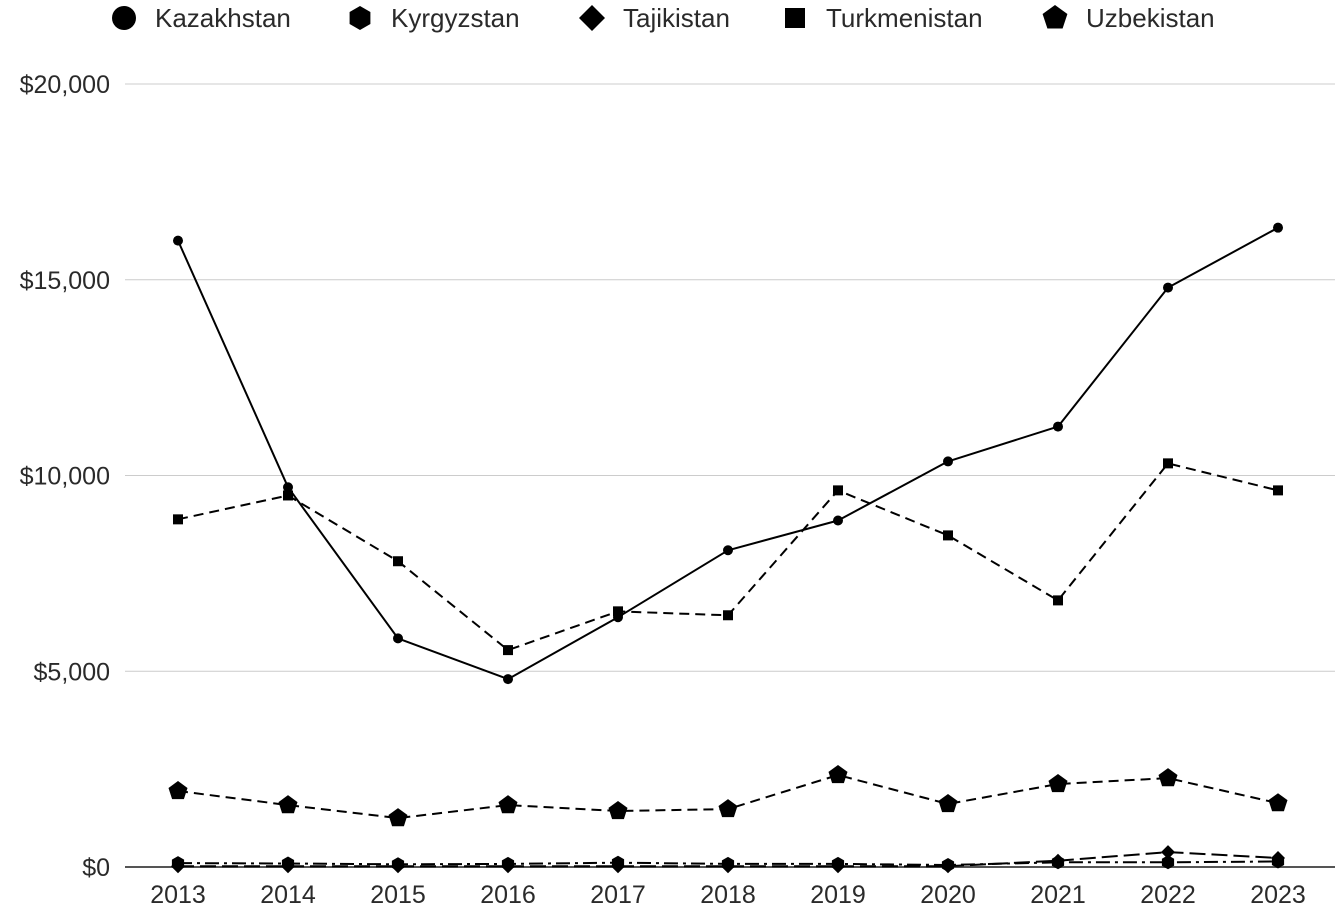 This screenshot has width=1343, height=913. I want to click on data-point-kazakhstan-2018, so click(728, 550).